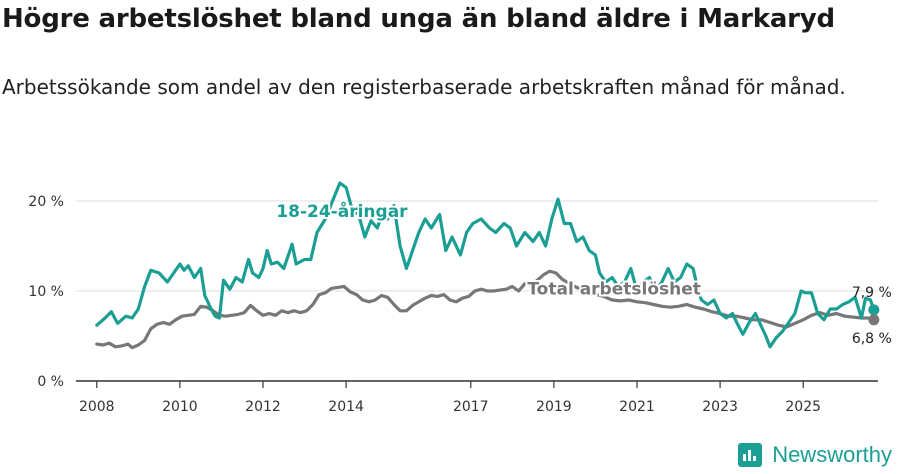  What do you see at coordinates (485, 309) in the screenshot?
I see `total-unemployment-line` at bounding box center [485, 309].